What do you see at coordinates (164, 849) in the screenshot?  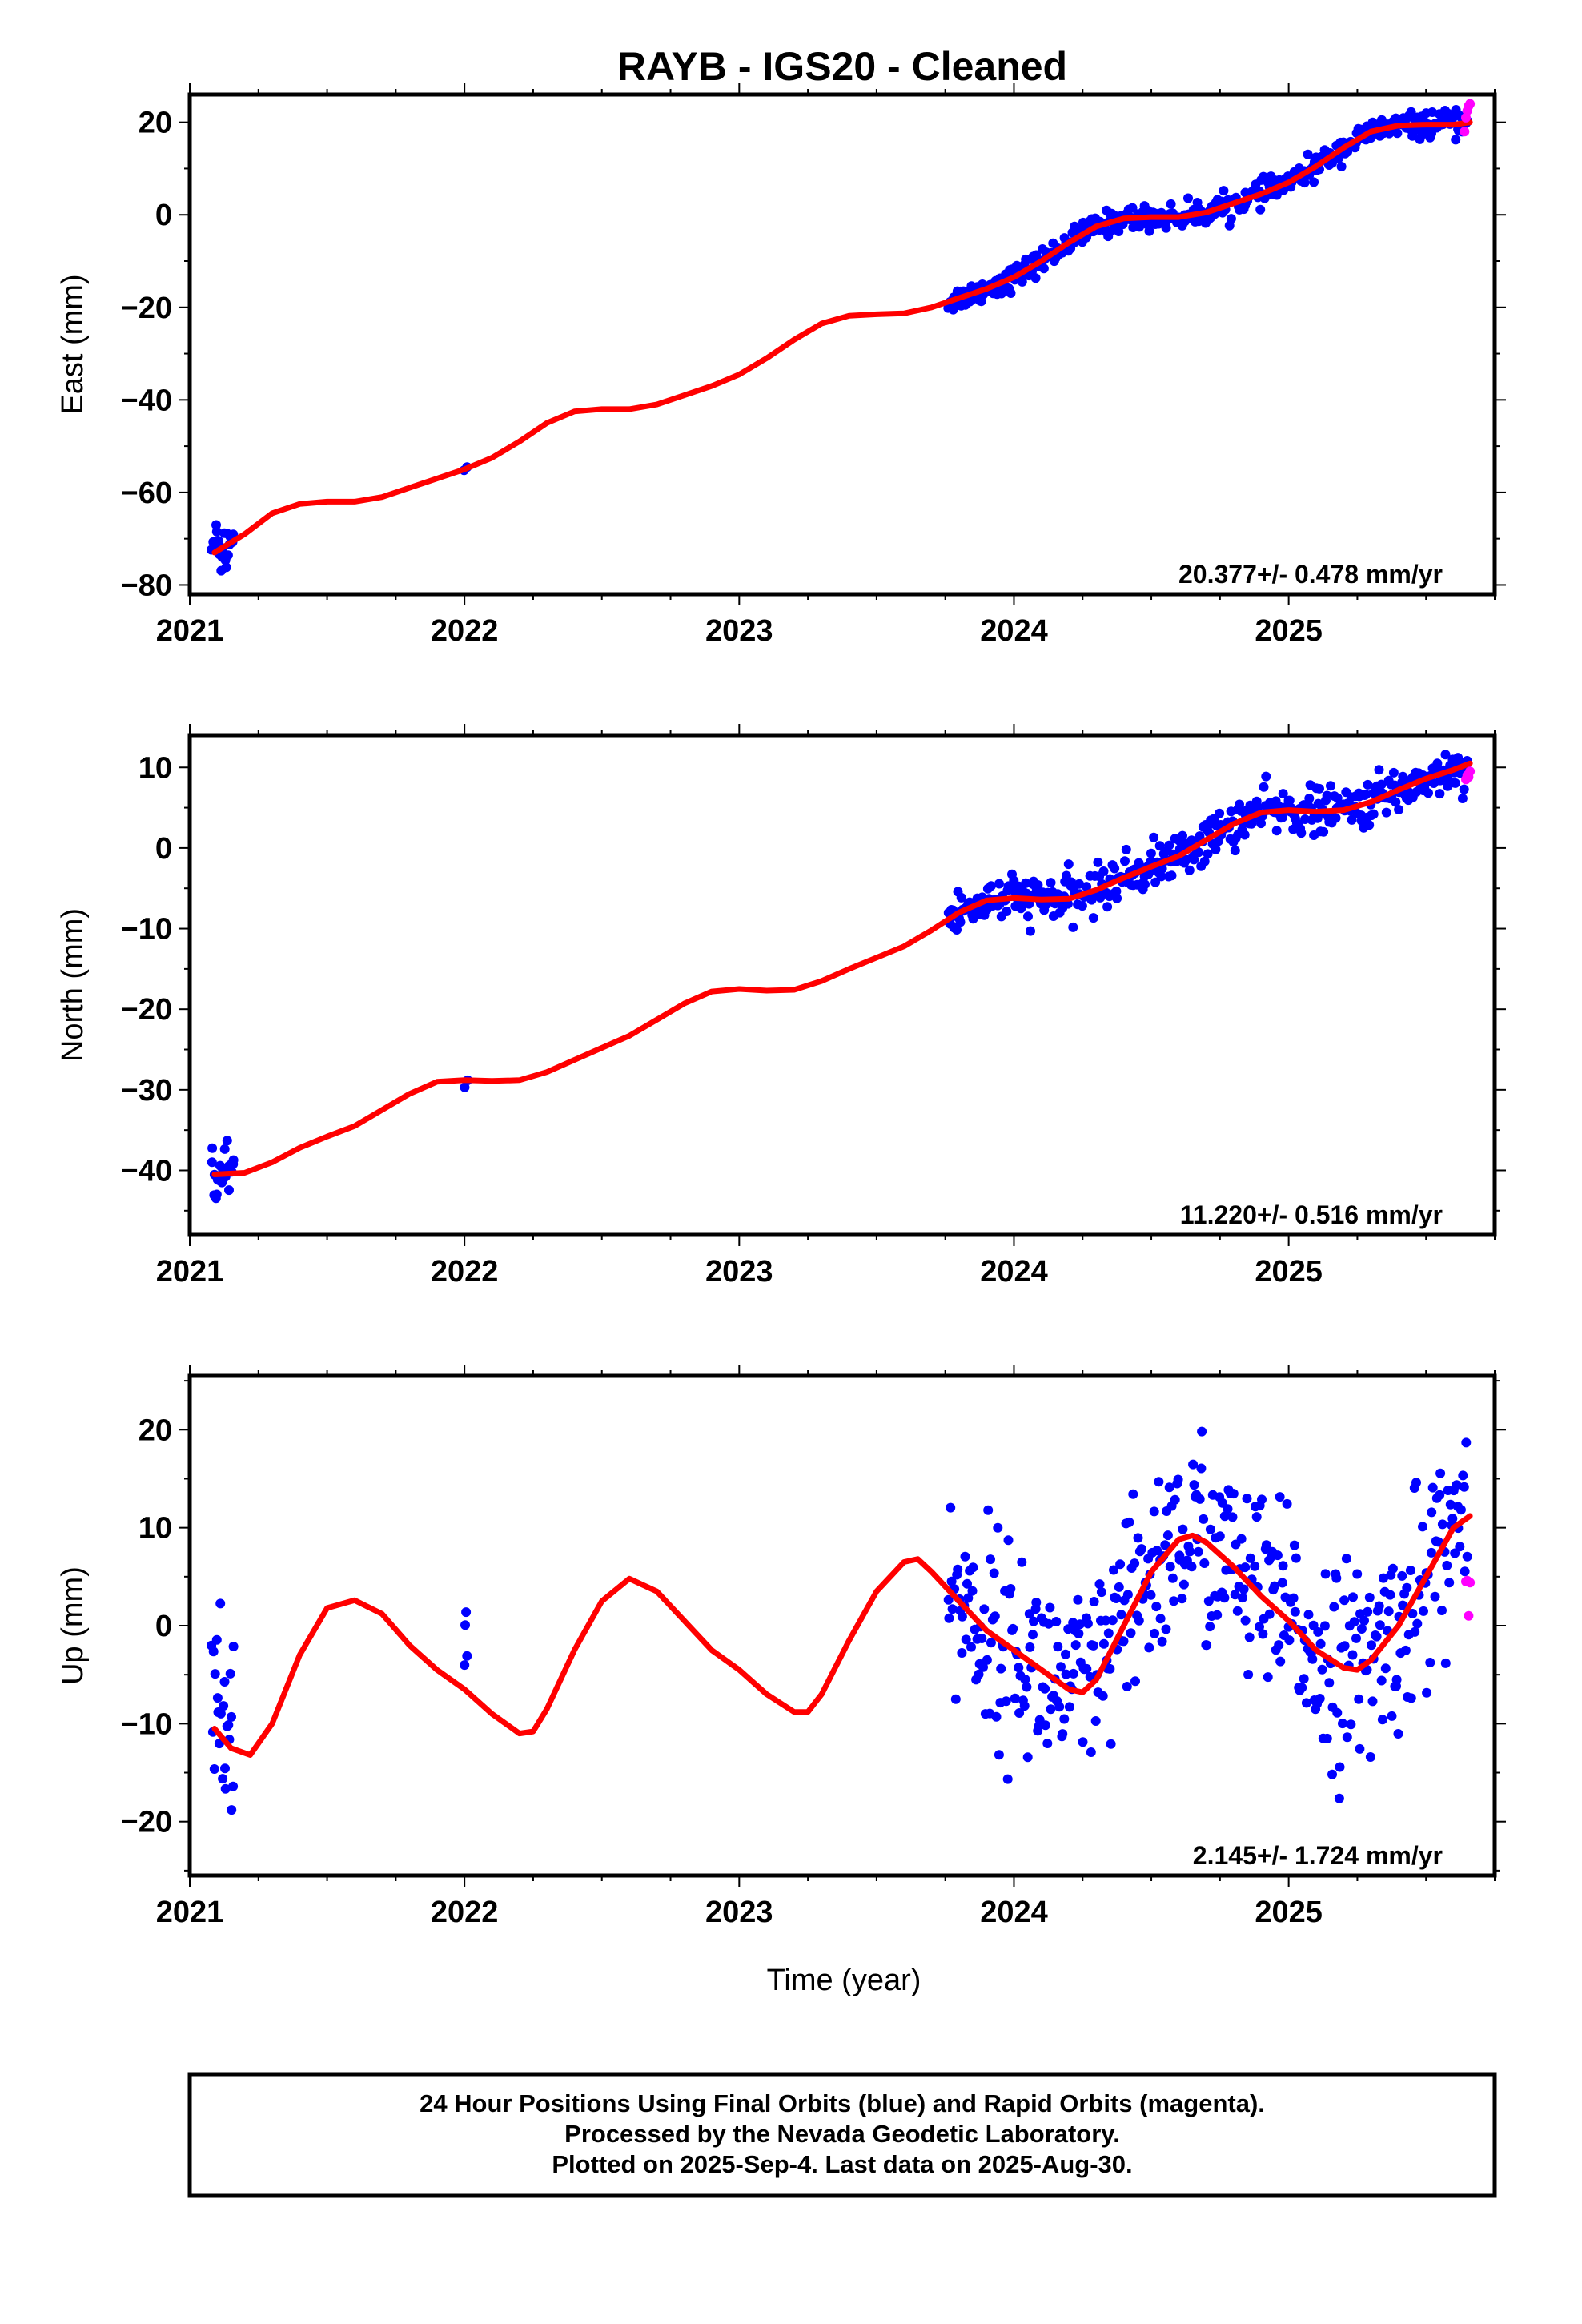 I see `y-tick-label: 0` at bounding box center [164, 849].